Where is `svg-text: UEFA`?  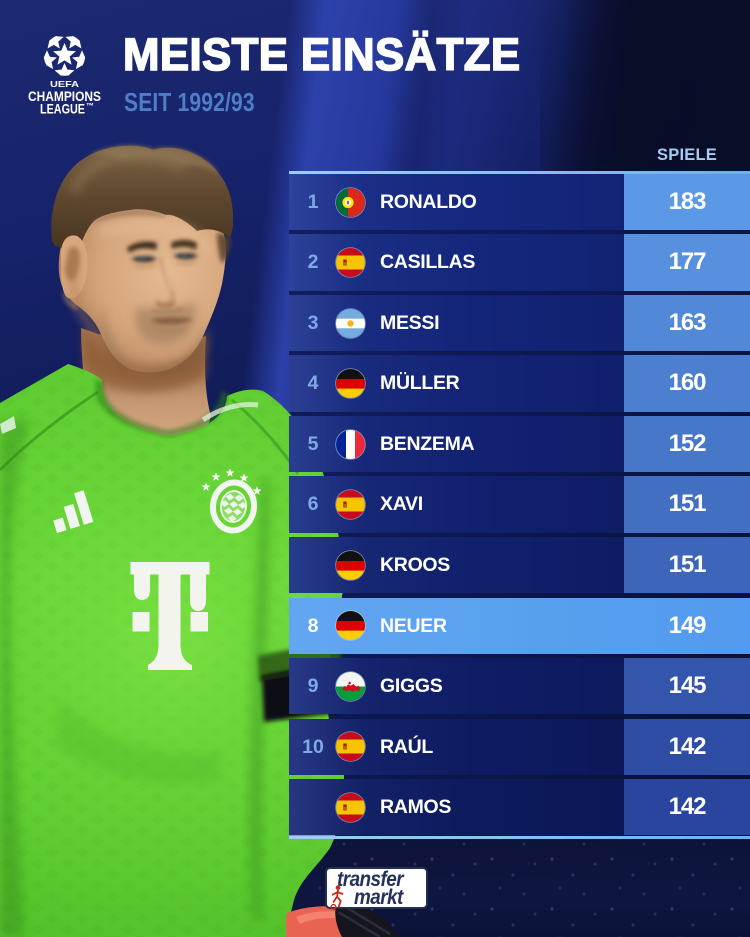
svg-text: UEFA is located at coordinates (64, 84).